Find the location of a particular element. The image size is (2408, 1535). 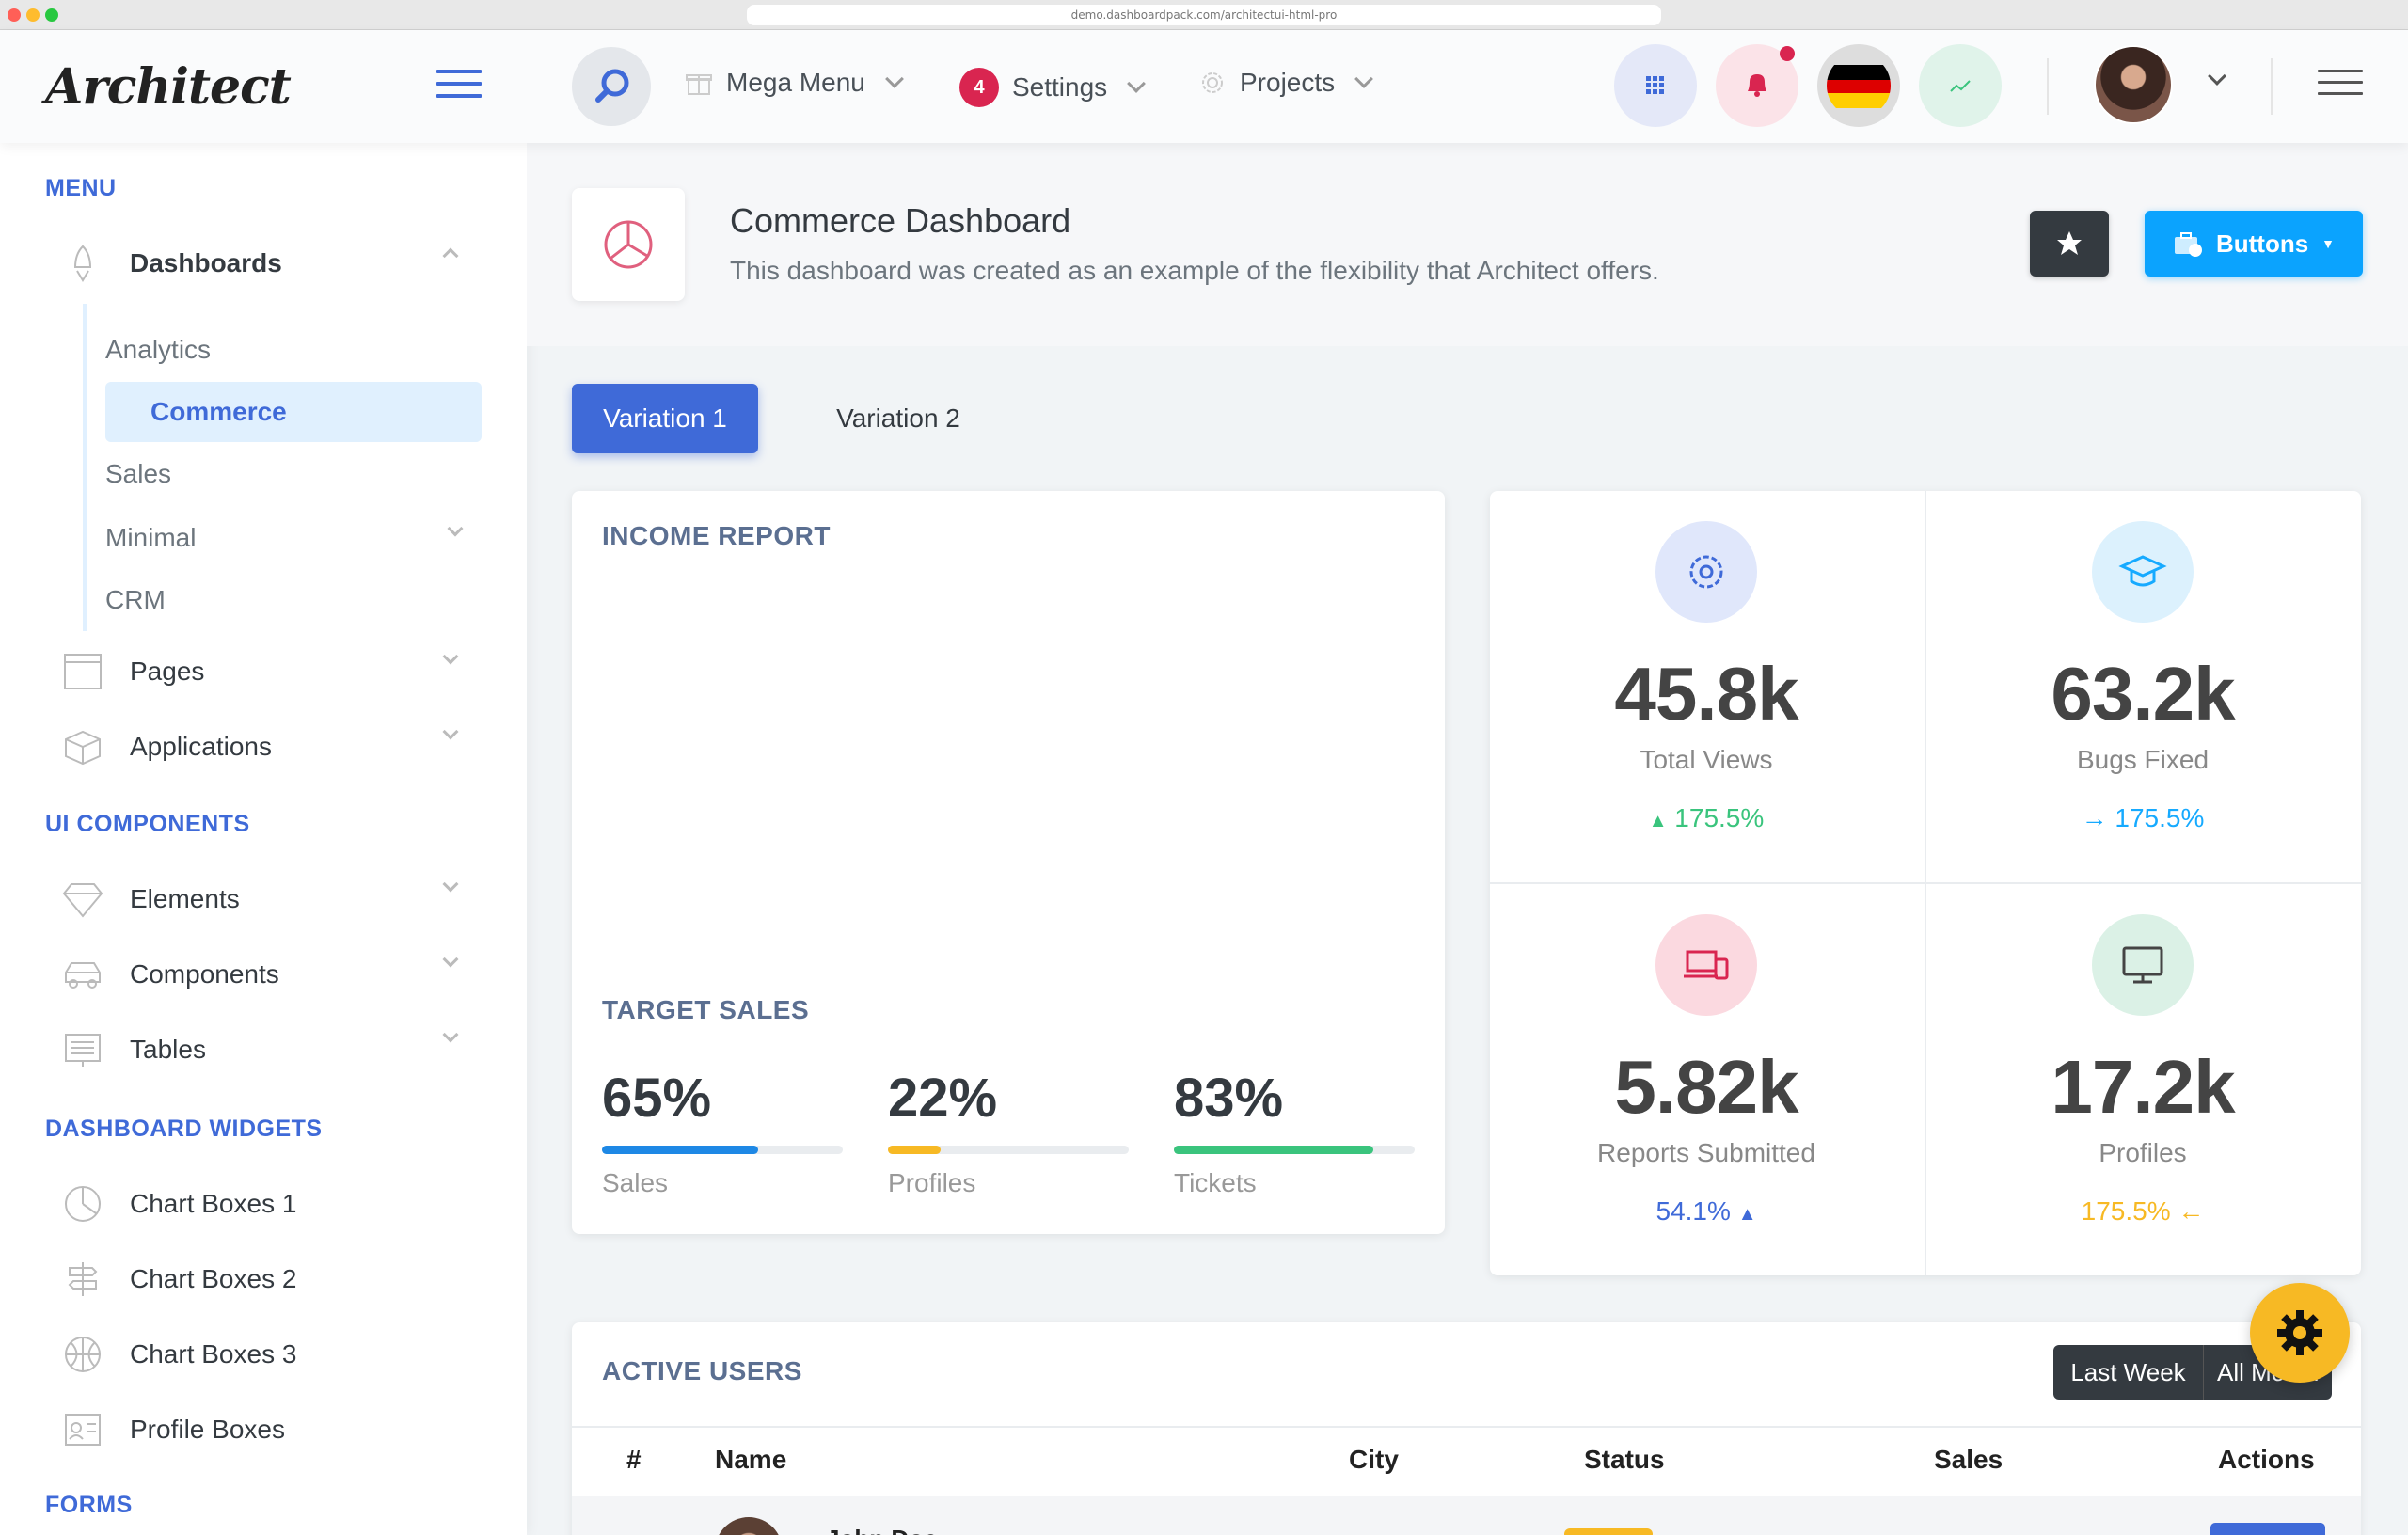

page-title-icon-box is located at coordinates (629, 244).